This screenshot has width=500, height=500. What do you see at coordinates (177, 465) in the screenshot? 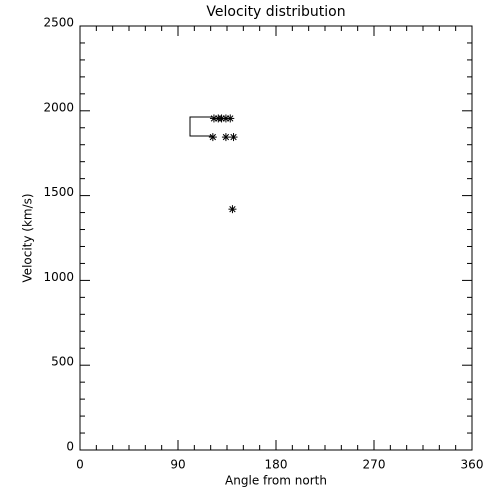
I see `x-tick-label: 90` at bounding box center [177, 465].